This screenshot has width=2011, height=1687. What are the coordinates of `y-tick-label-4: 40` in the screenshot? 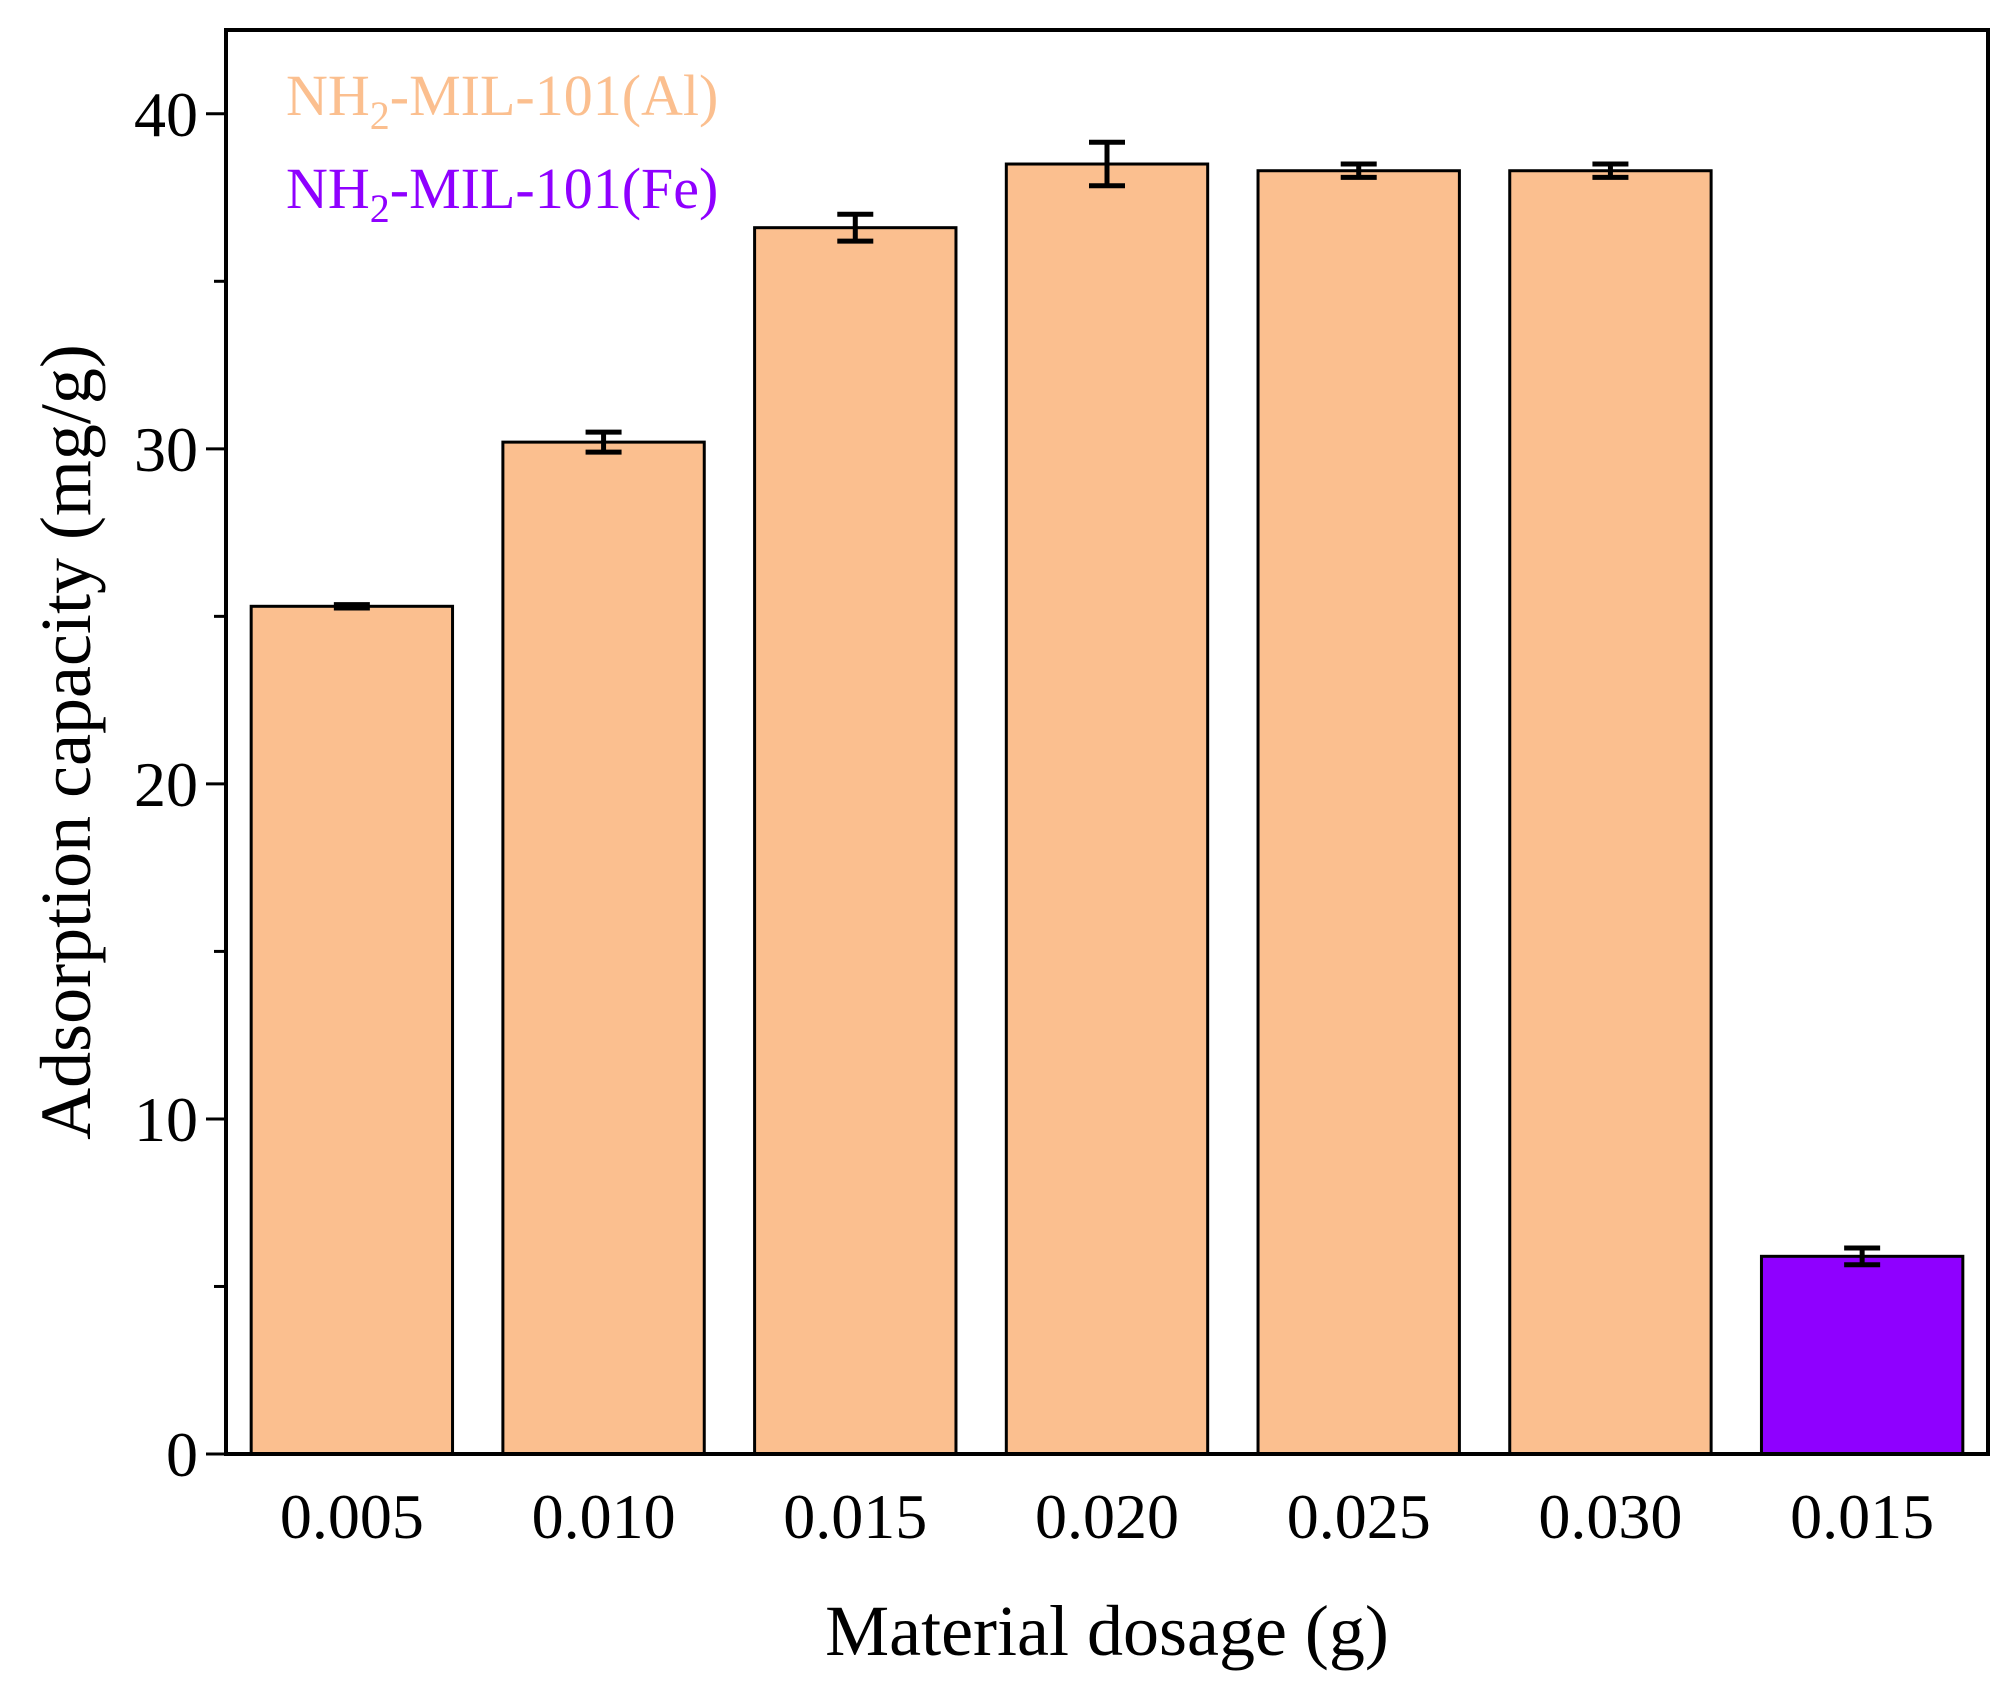 It's located at (166, 114).